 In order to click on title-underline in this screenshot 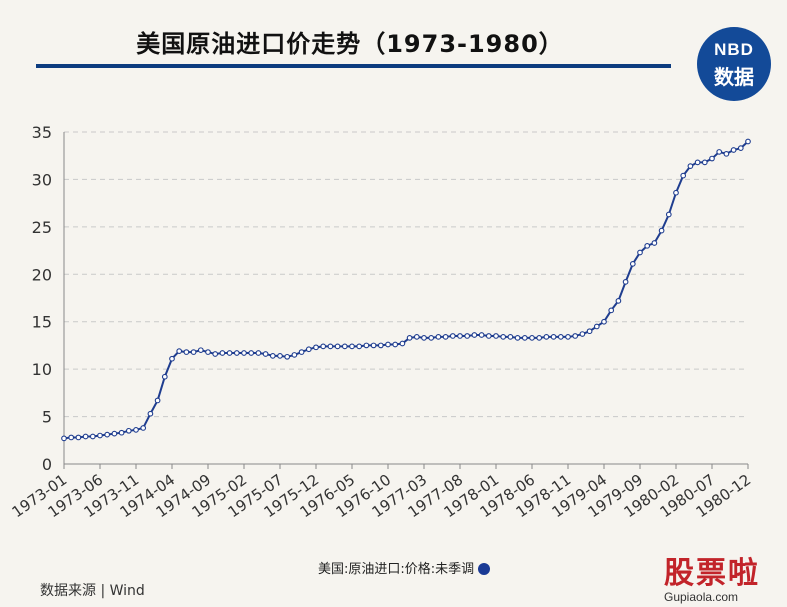, I will do `click(353, 66)`.